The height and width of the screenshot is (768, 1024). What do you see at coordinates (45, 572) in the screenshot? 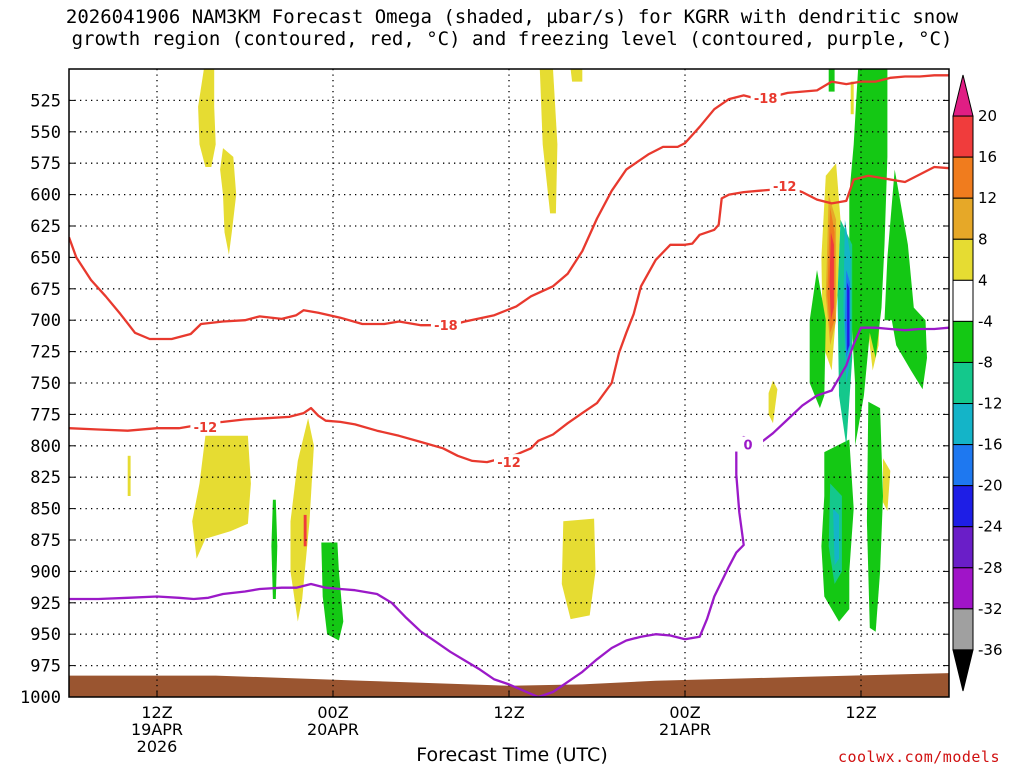
I see `y-tick-label-900: 900` at bounding box center [45, 572].